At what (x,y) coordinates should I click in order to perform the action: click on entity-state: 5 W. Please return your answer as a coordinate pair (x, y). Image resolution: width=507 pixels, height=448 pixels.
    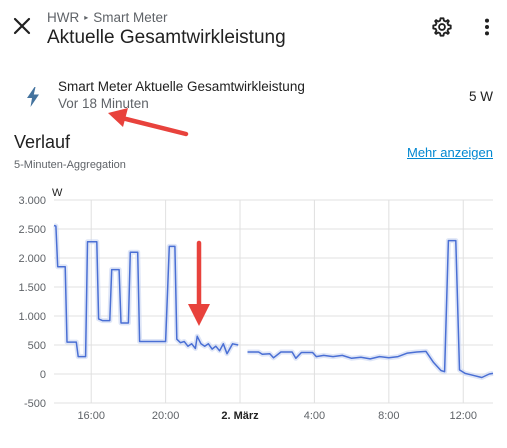
    Looking at the image, I should click on (480, 96).